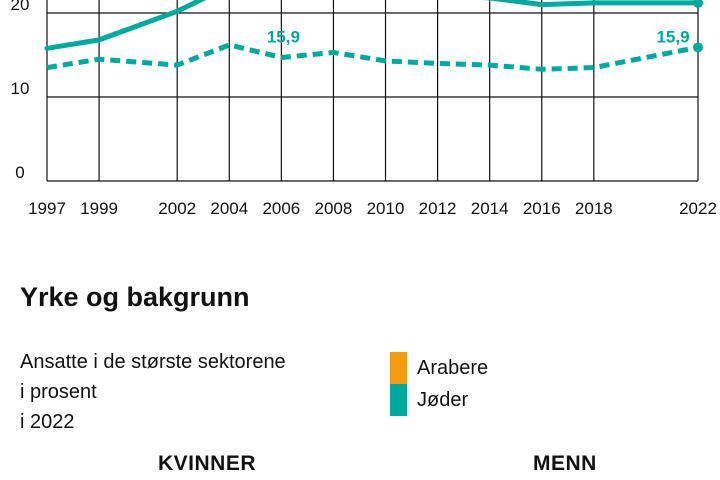 Image resolution: width=720 pixels, height=480 pixels. Describe the element at coordinates (99, 208) in the screenshot. I see `x-tick-label: 1999` at that location.